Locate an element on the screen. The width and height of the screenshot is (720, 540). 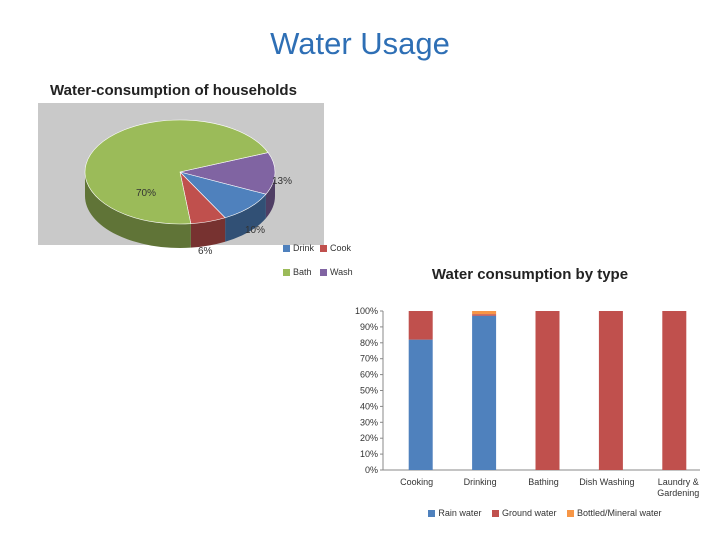
y-tick-label: 20% is located at coordinates (369, 438).